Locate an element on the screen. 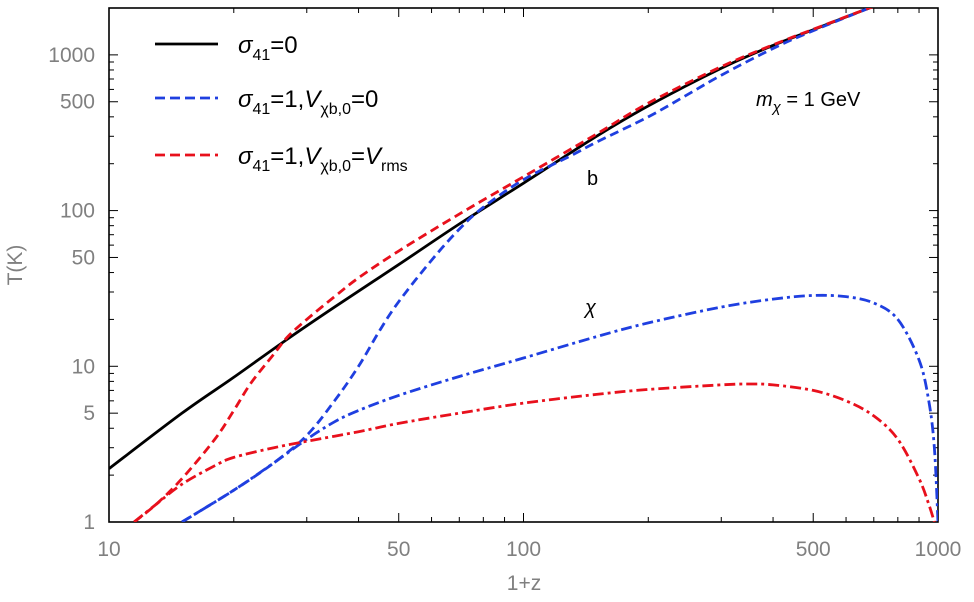 The height and width of the screenshot is (602, 974). y-tick-label: 1 is located at coordinates (89, 522).